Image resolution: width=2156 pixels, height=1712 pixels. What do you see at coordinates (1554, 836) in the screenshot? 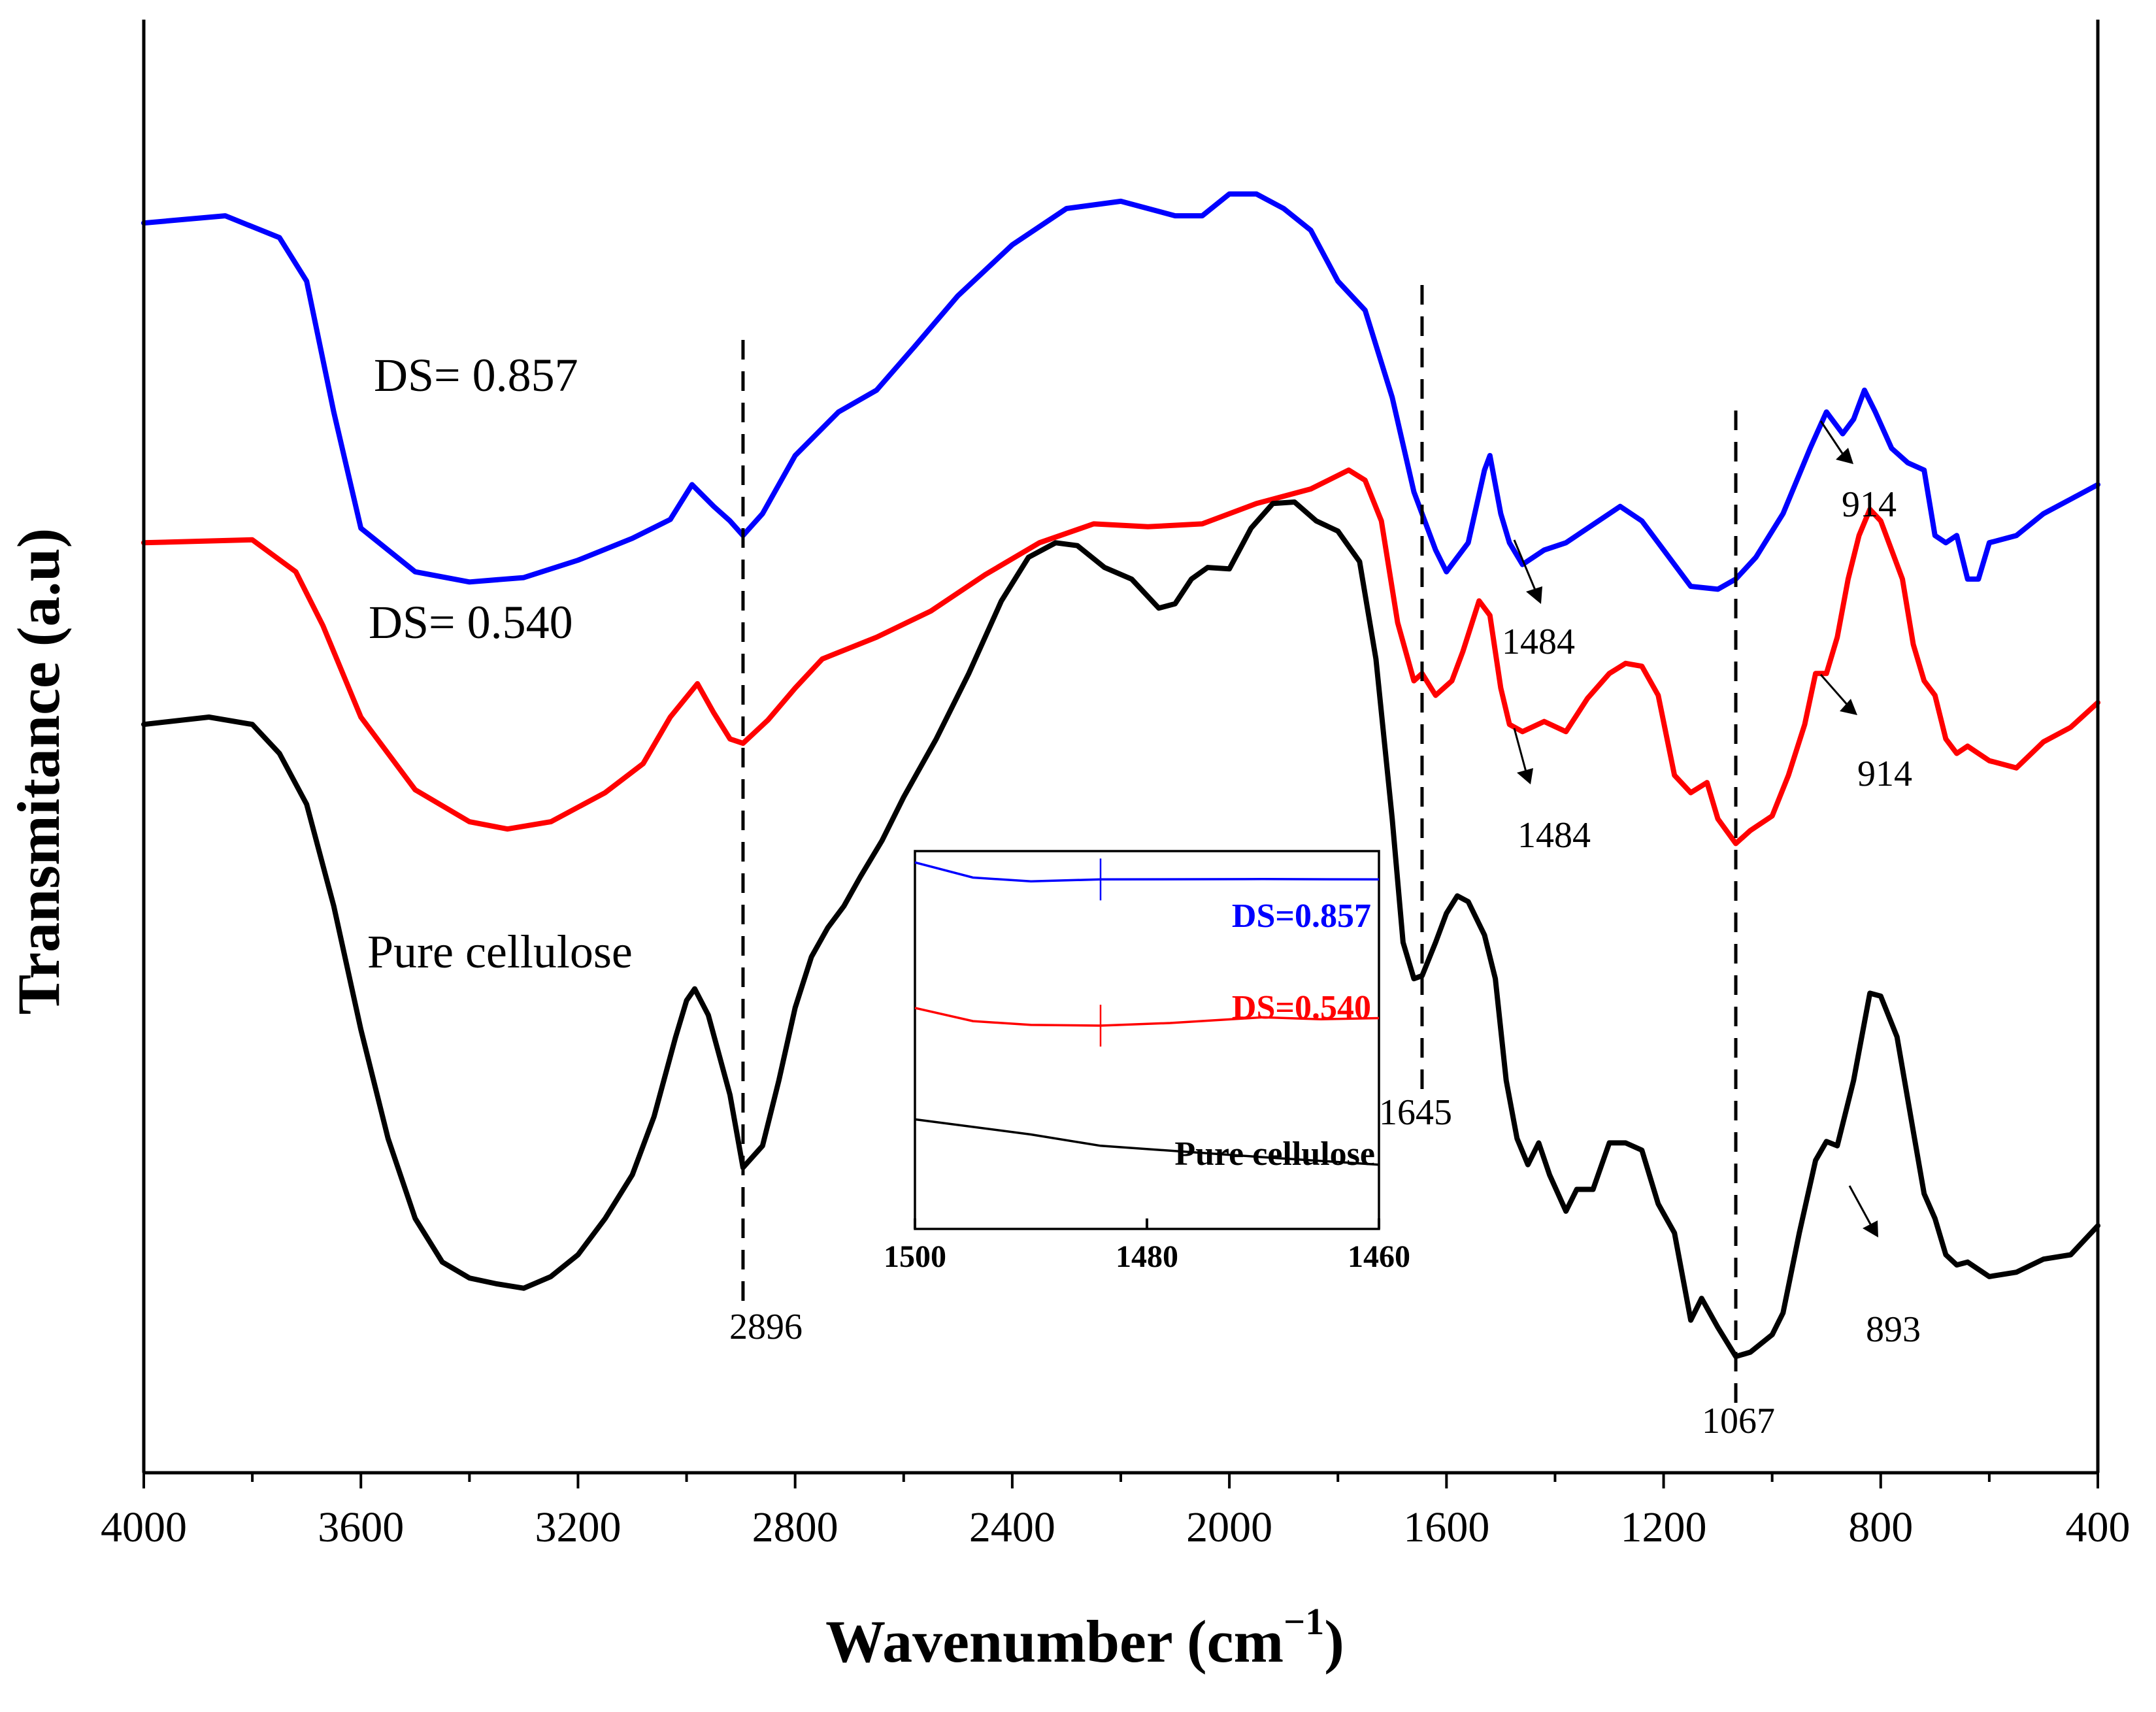
I see `peak-label-1484-ds0540: 1484` at bounding box center [1554, 836].